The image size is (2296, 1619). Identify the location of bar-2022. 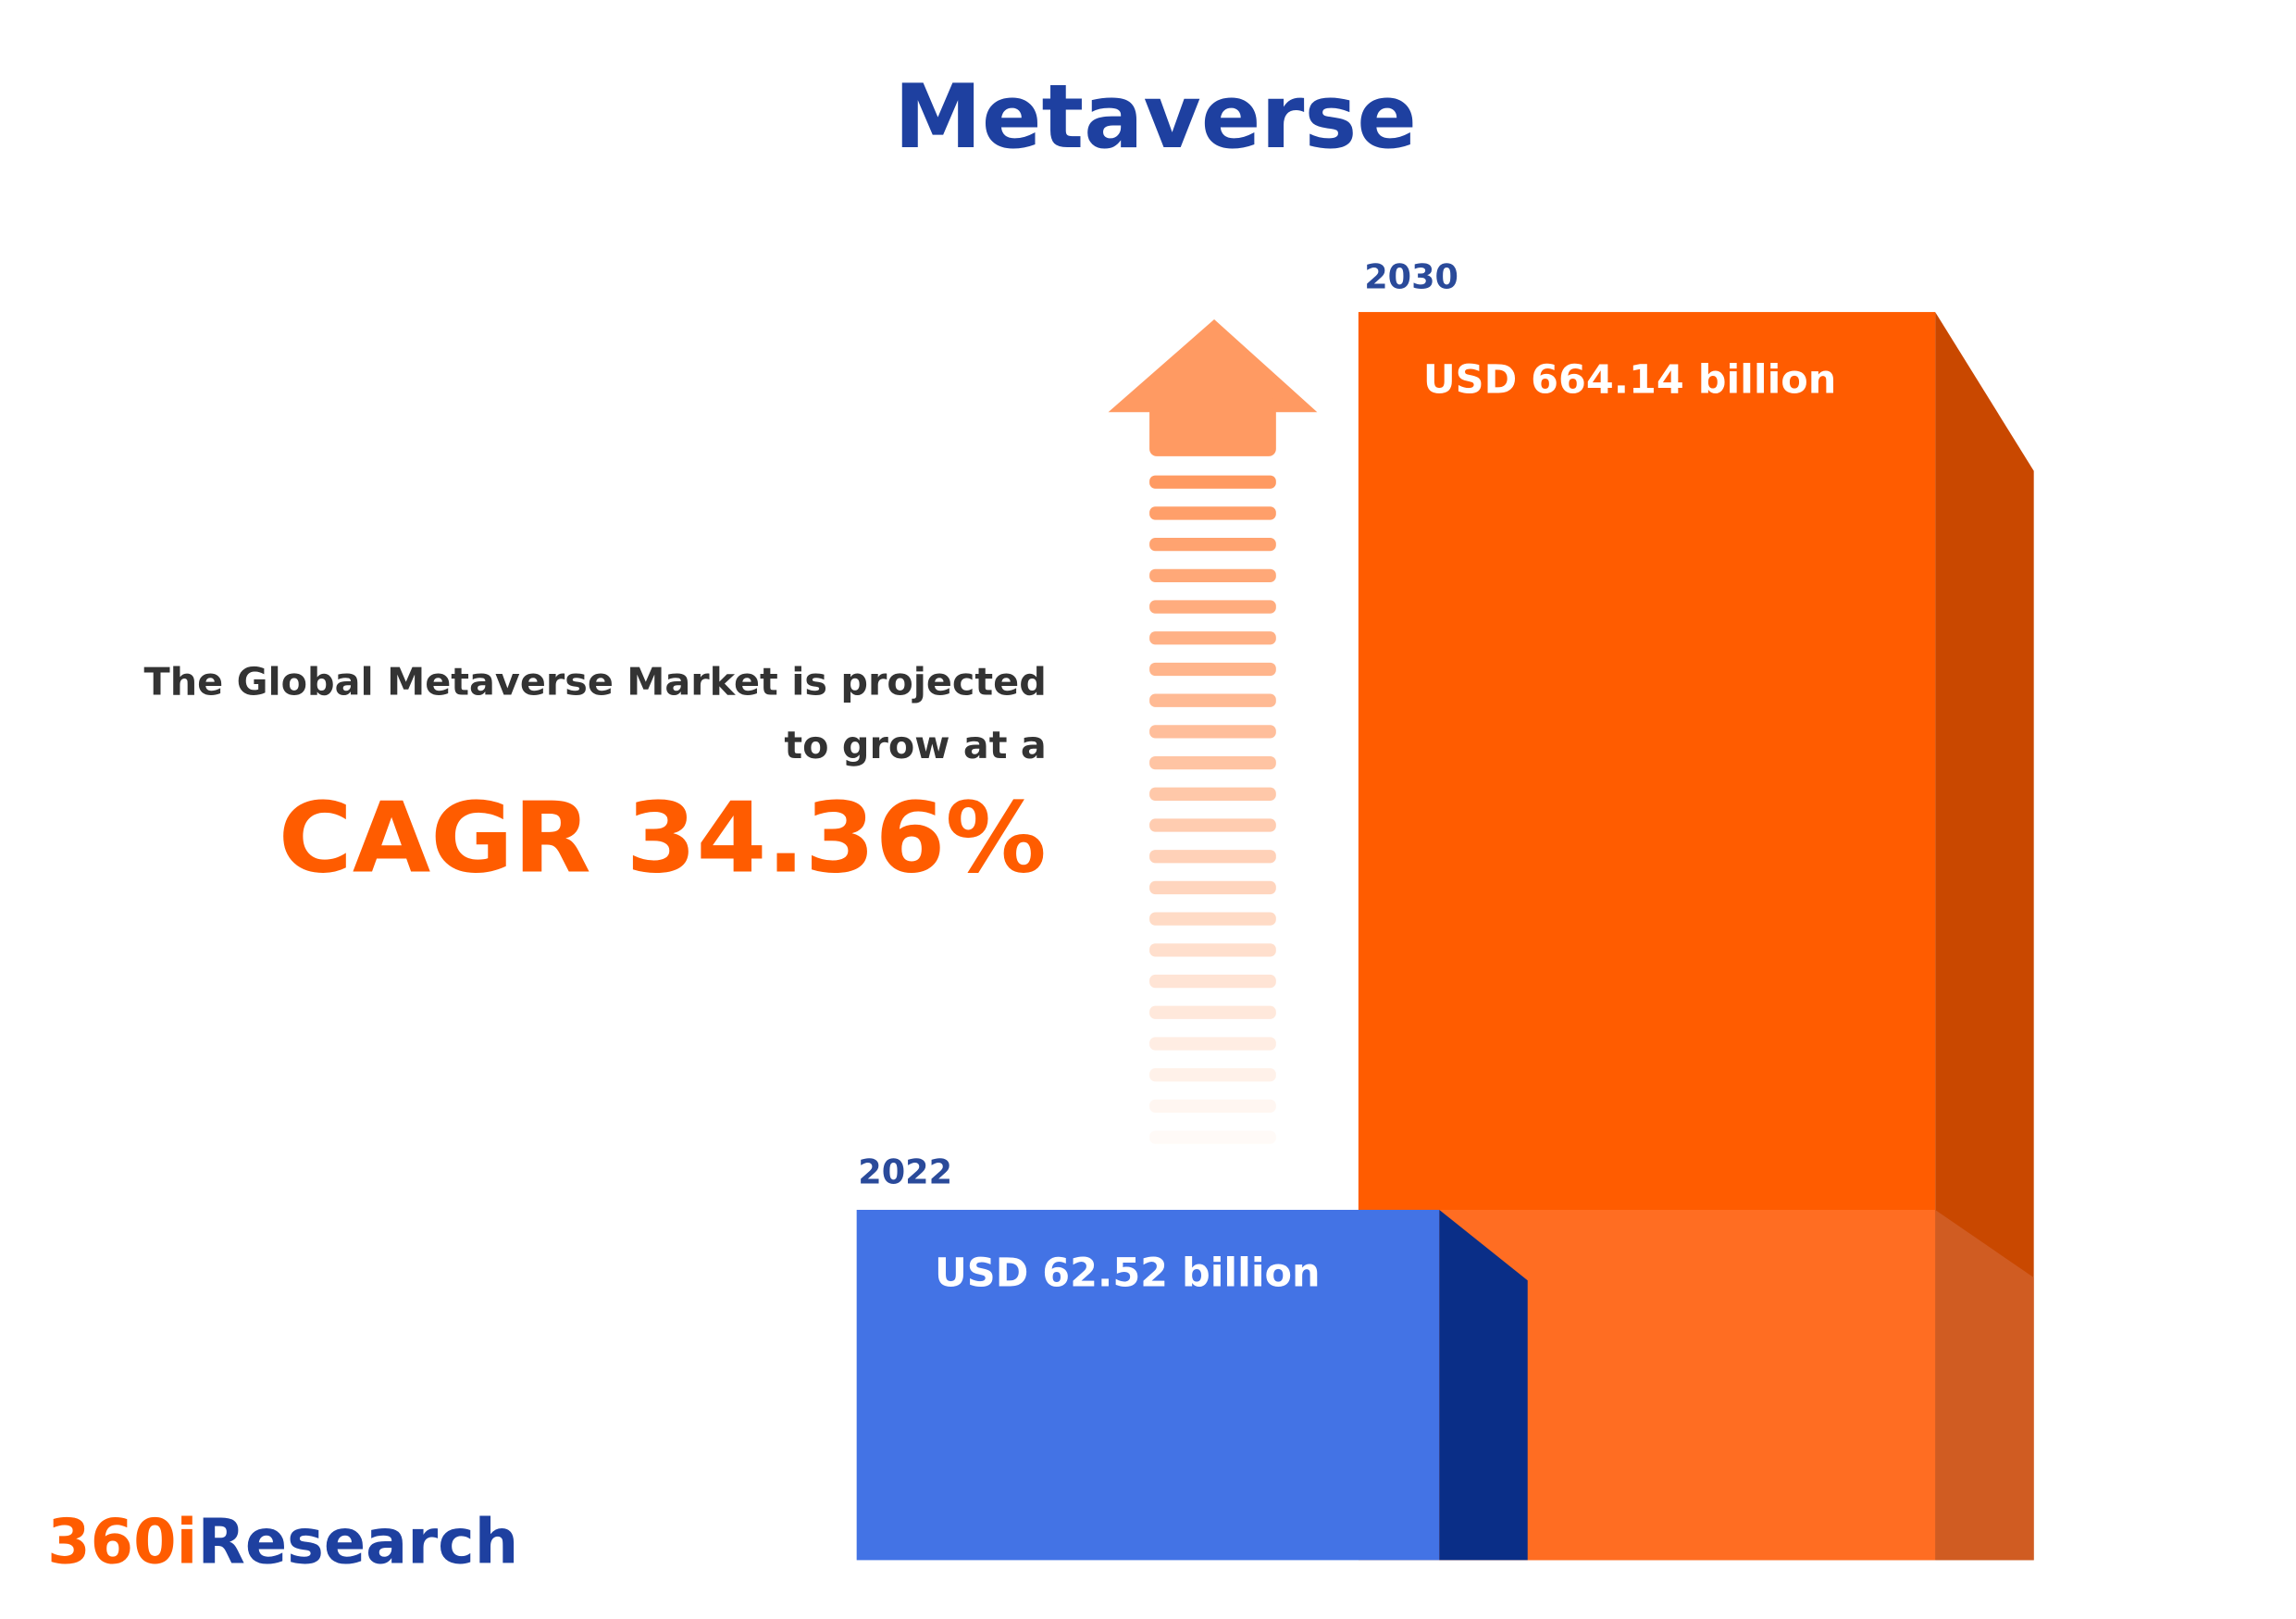
(1192, 1385).